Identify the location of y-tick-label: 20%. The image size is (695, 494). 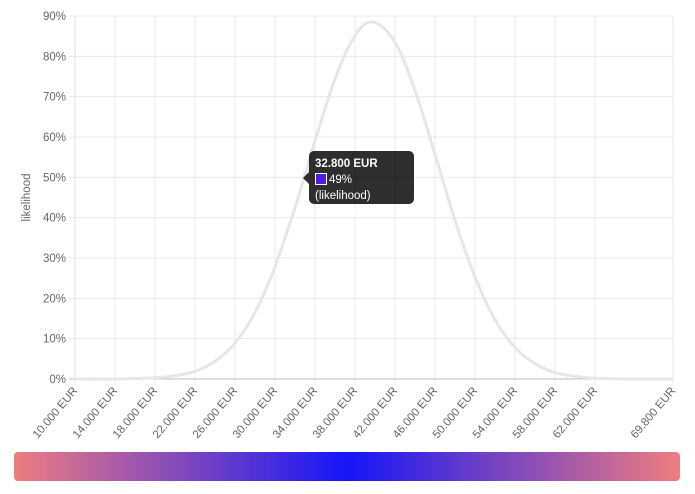
(54, 299).